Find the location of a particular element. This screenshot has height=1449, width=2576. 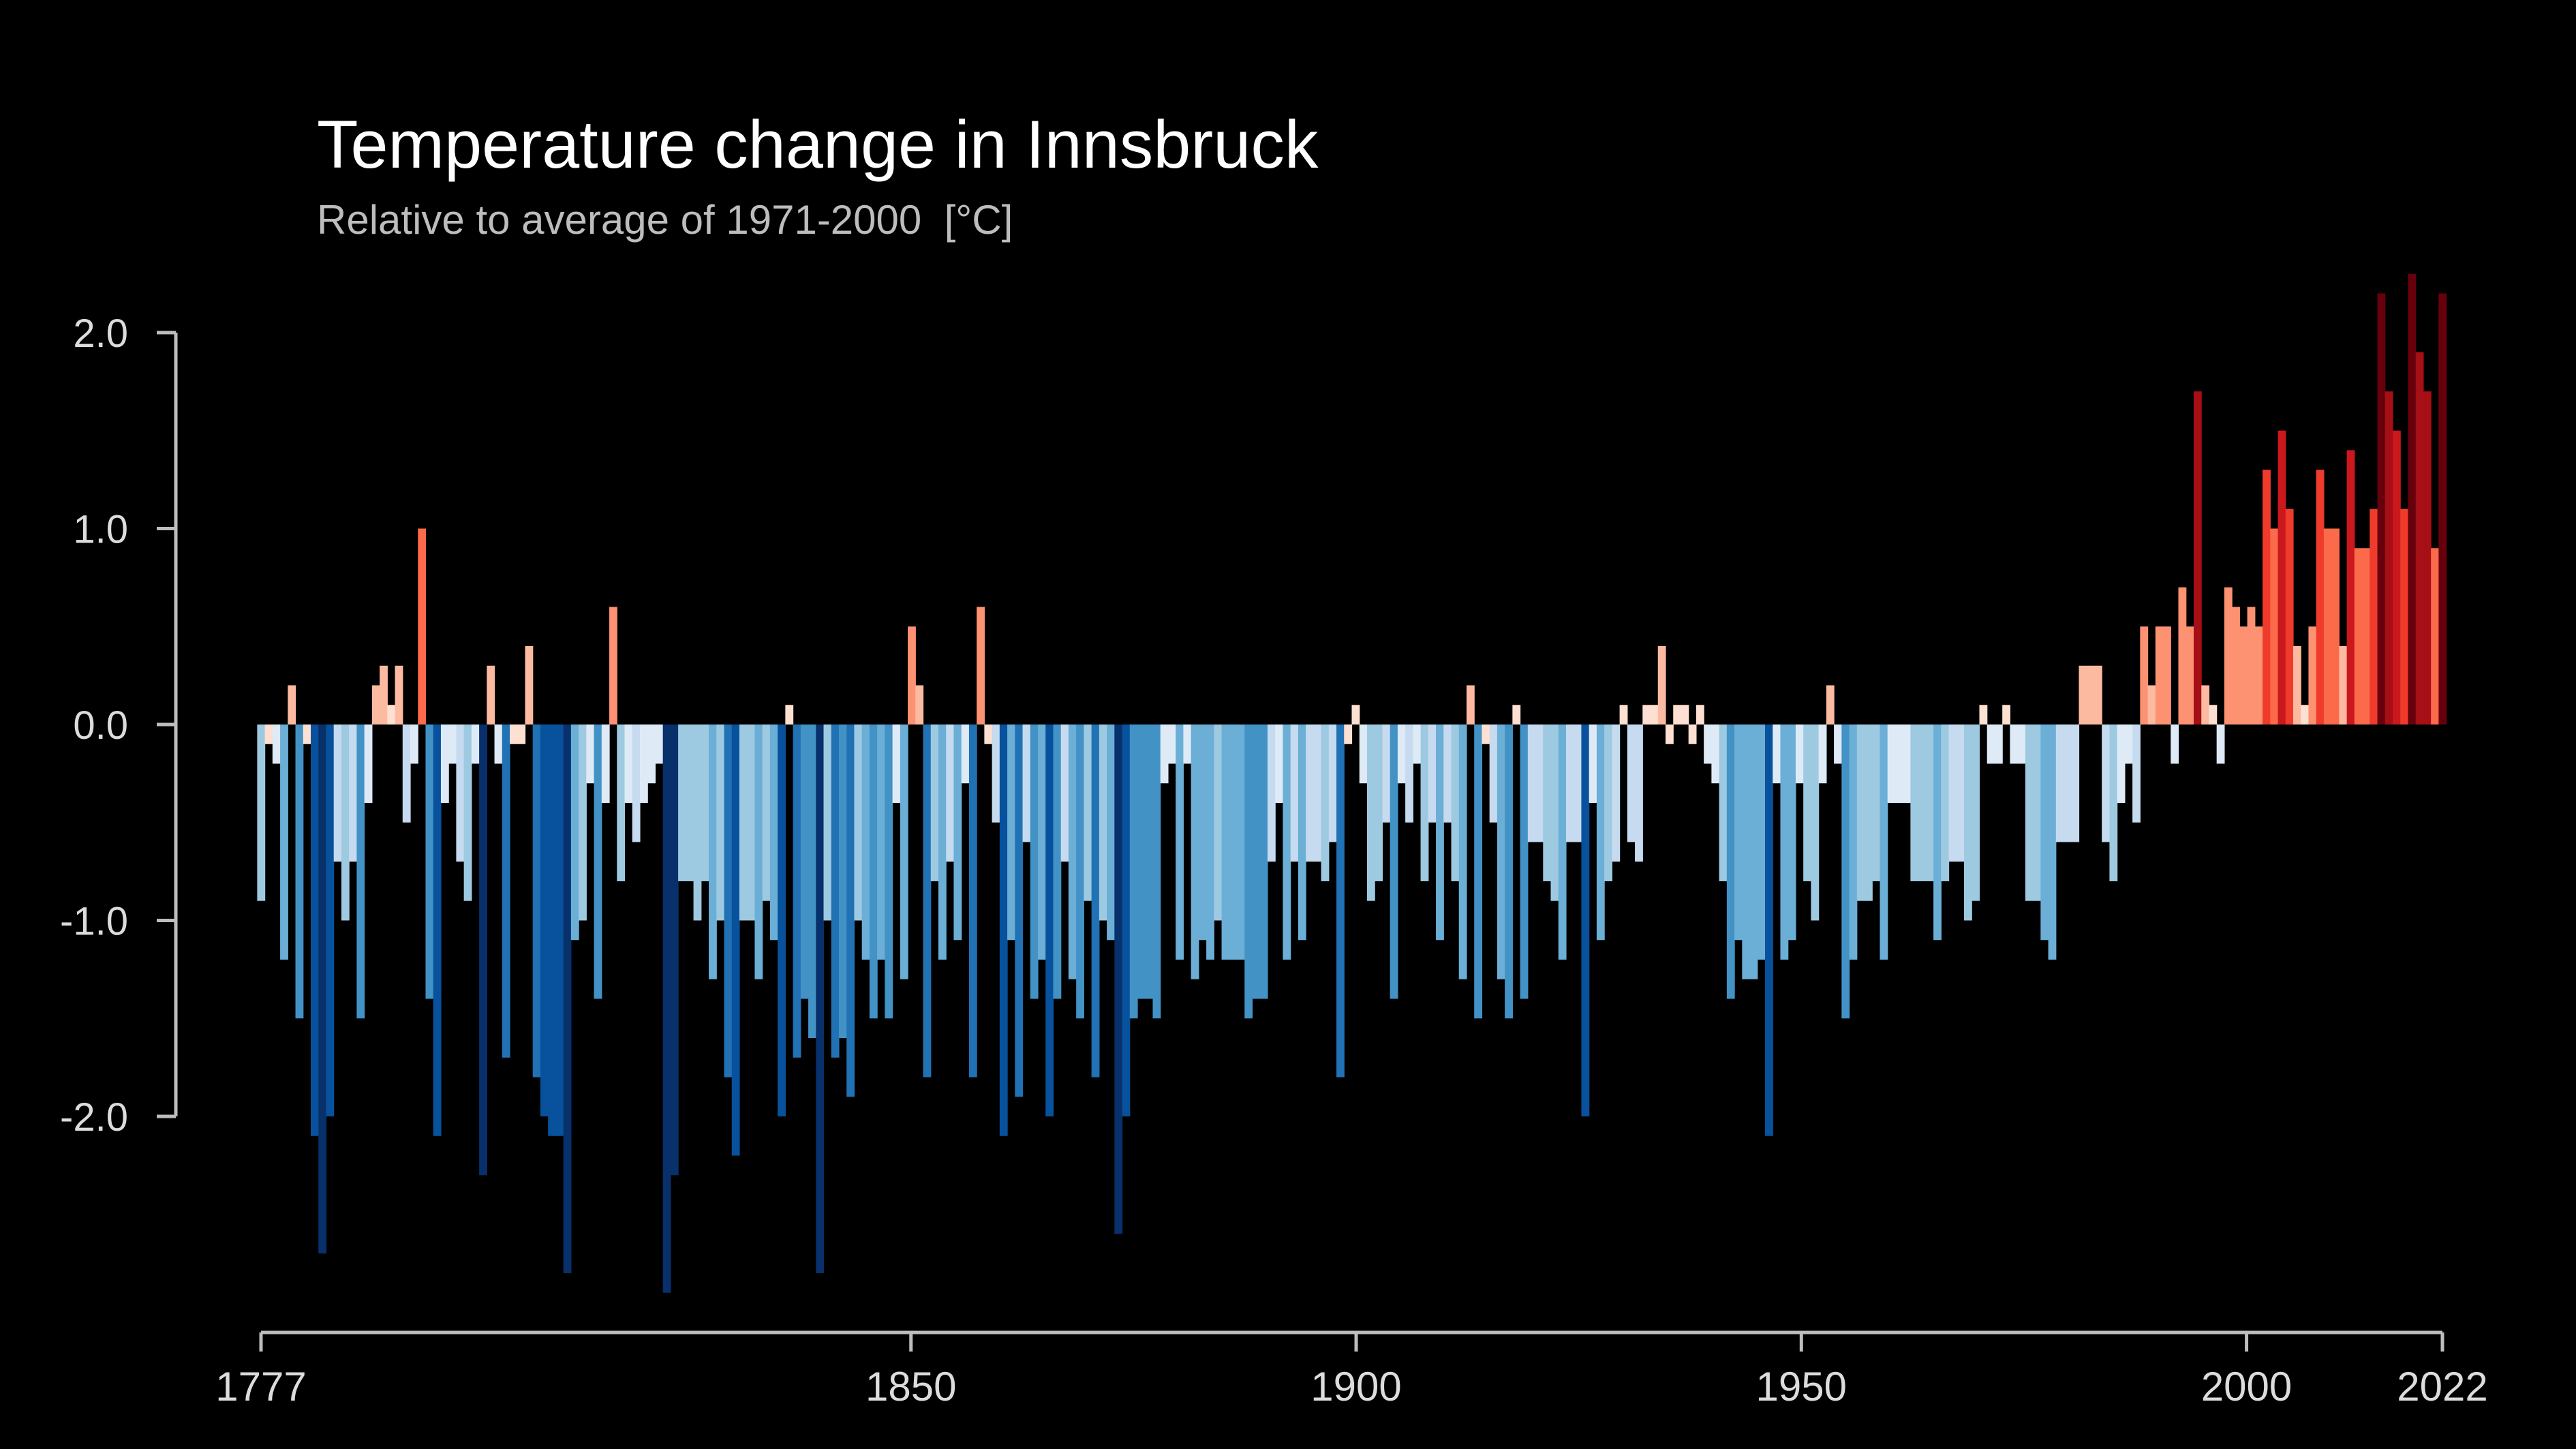

y-tick-label: -1.0 is located at coordinates (94, 922).